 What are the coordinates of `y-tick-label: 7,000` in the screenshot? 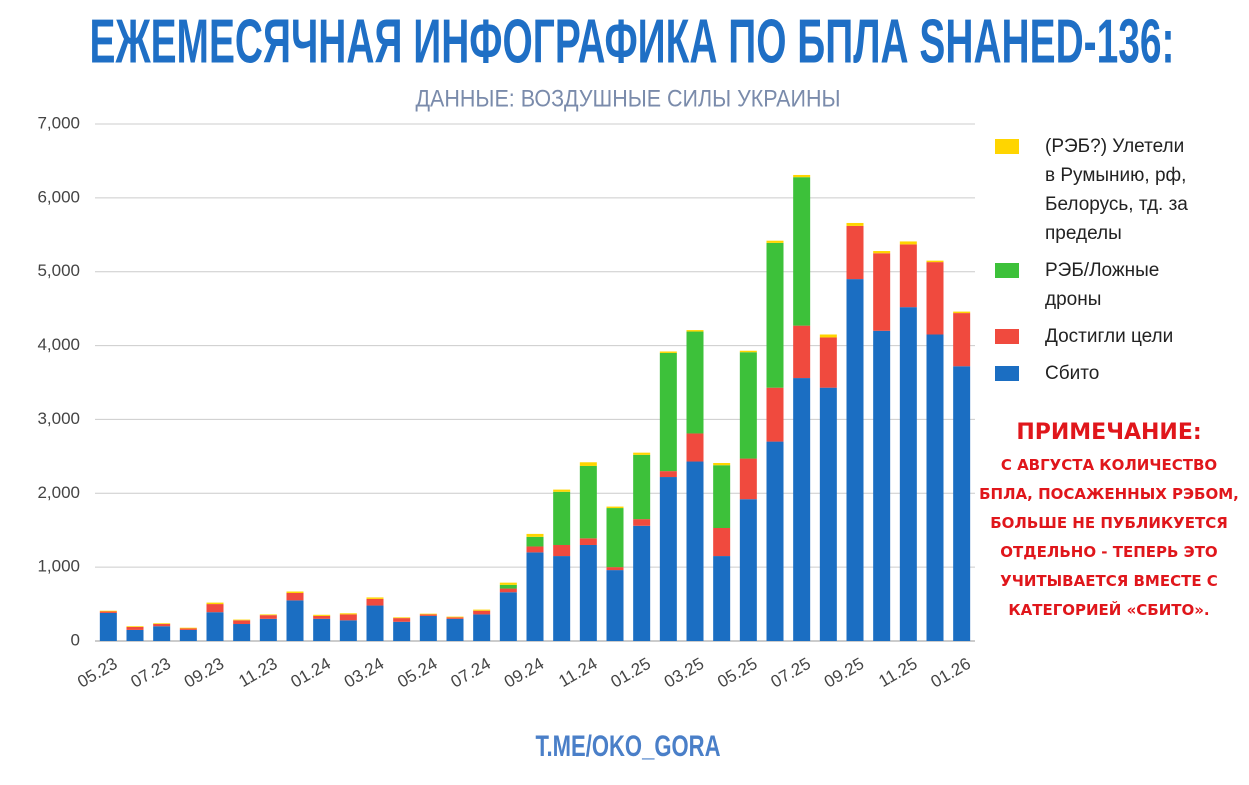 It's located at (58, 122).